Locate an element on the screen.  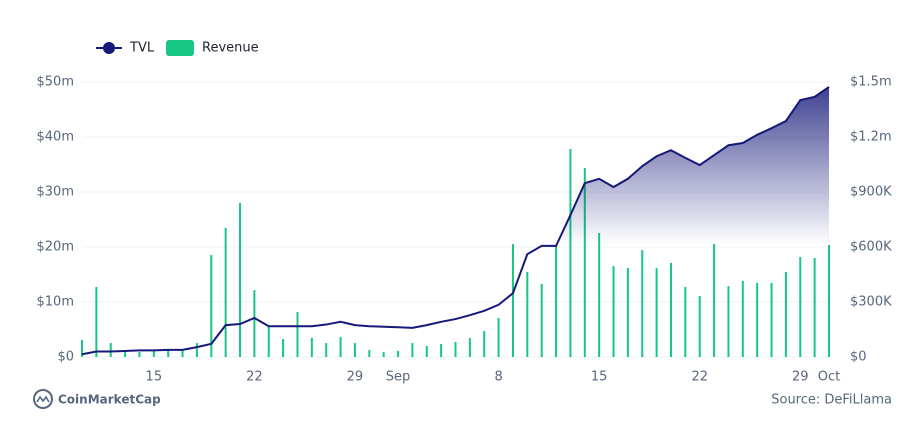
legend-marker is located at coordinates (109, 48).